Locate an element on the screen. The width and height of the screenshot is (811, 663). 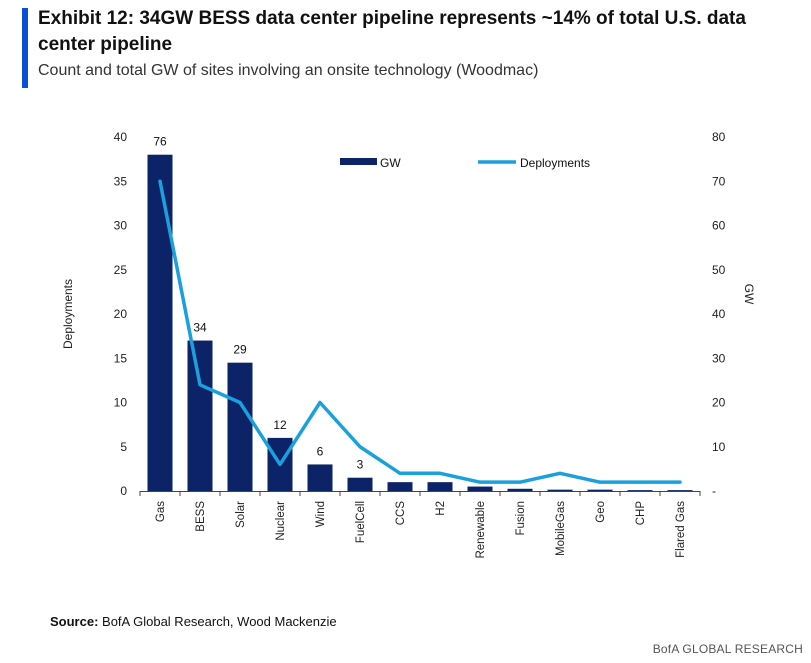
left-axis-title: Deployments is located at coordinates (68, 314).